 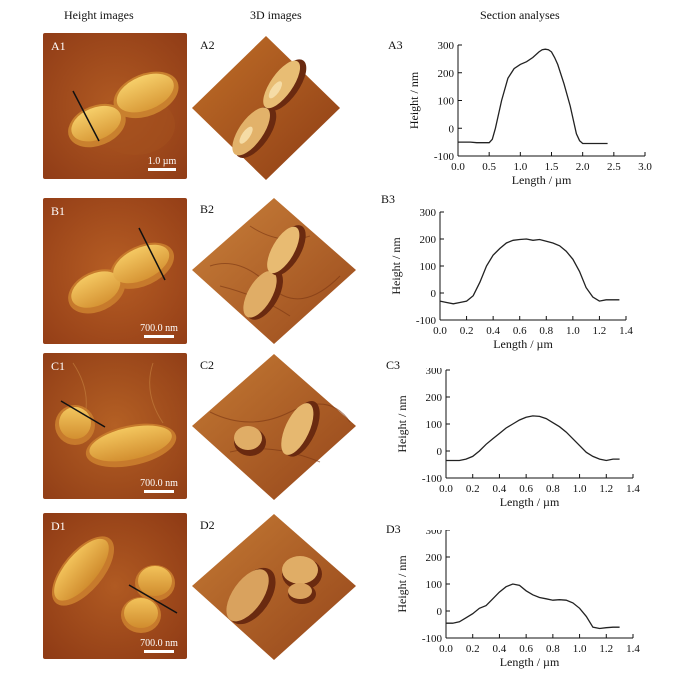 I want to click on scale-bar-d1: 700.0 nm, so click(x=159, y=645).